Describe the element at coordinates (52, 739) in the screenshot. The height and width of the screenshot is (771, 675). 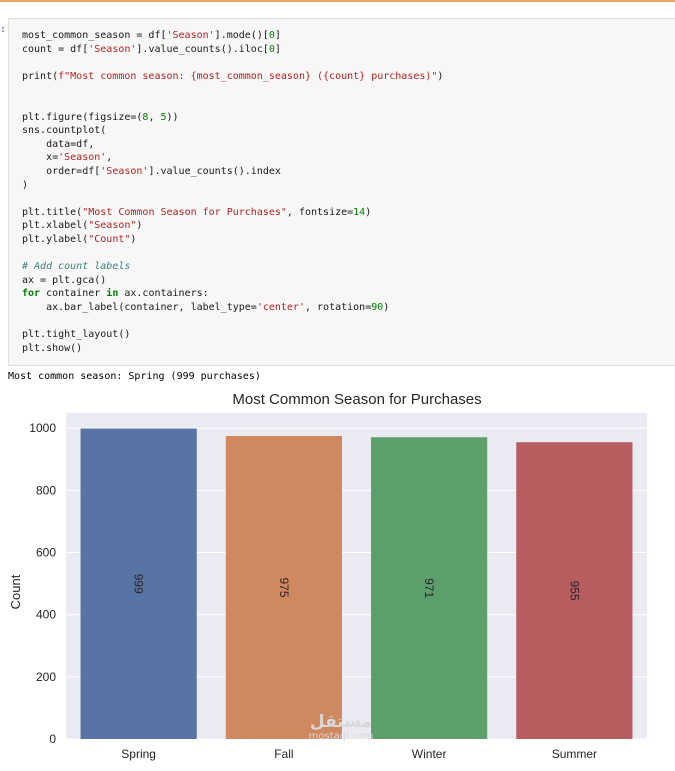
I see `y-tick-label: 0` at that location.